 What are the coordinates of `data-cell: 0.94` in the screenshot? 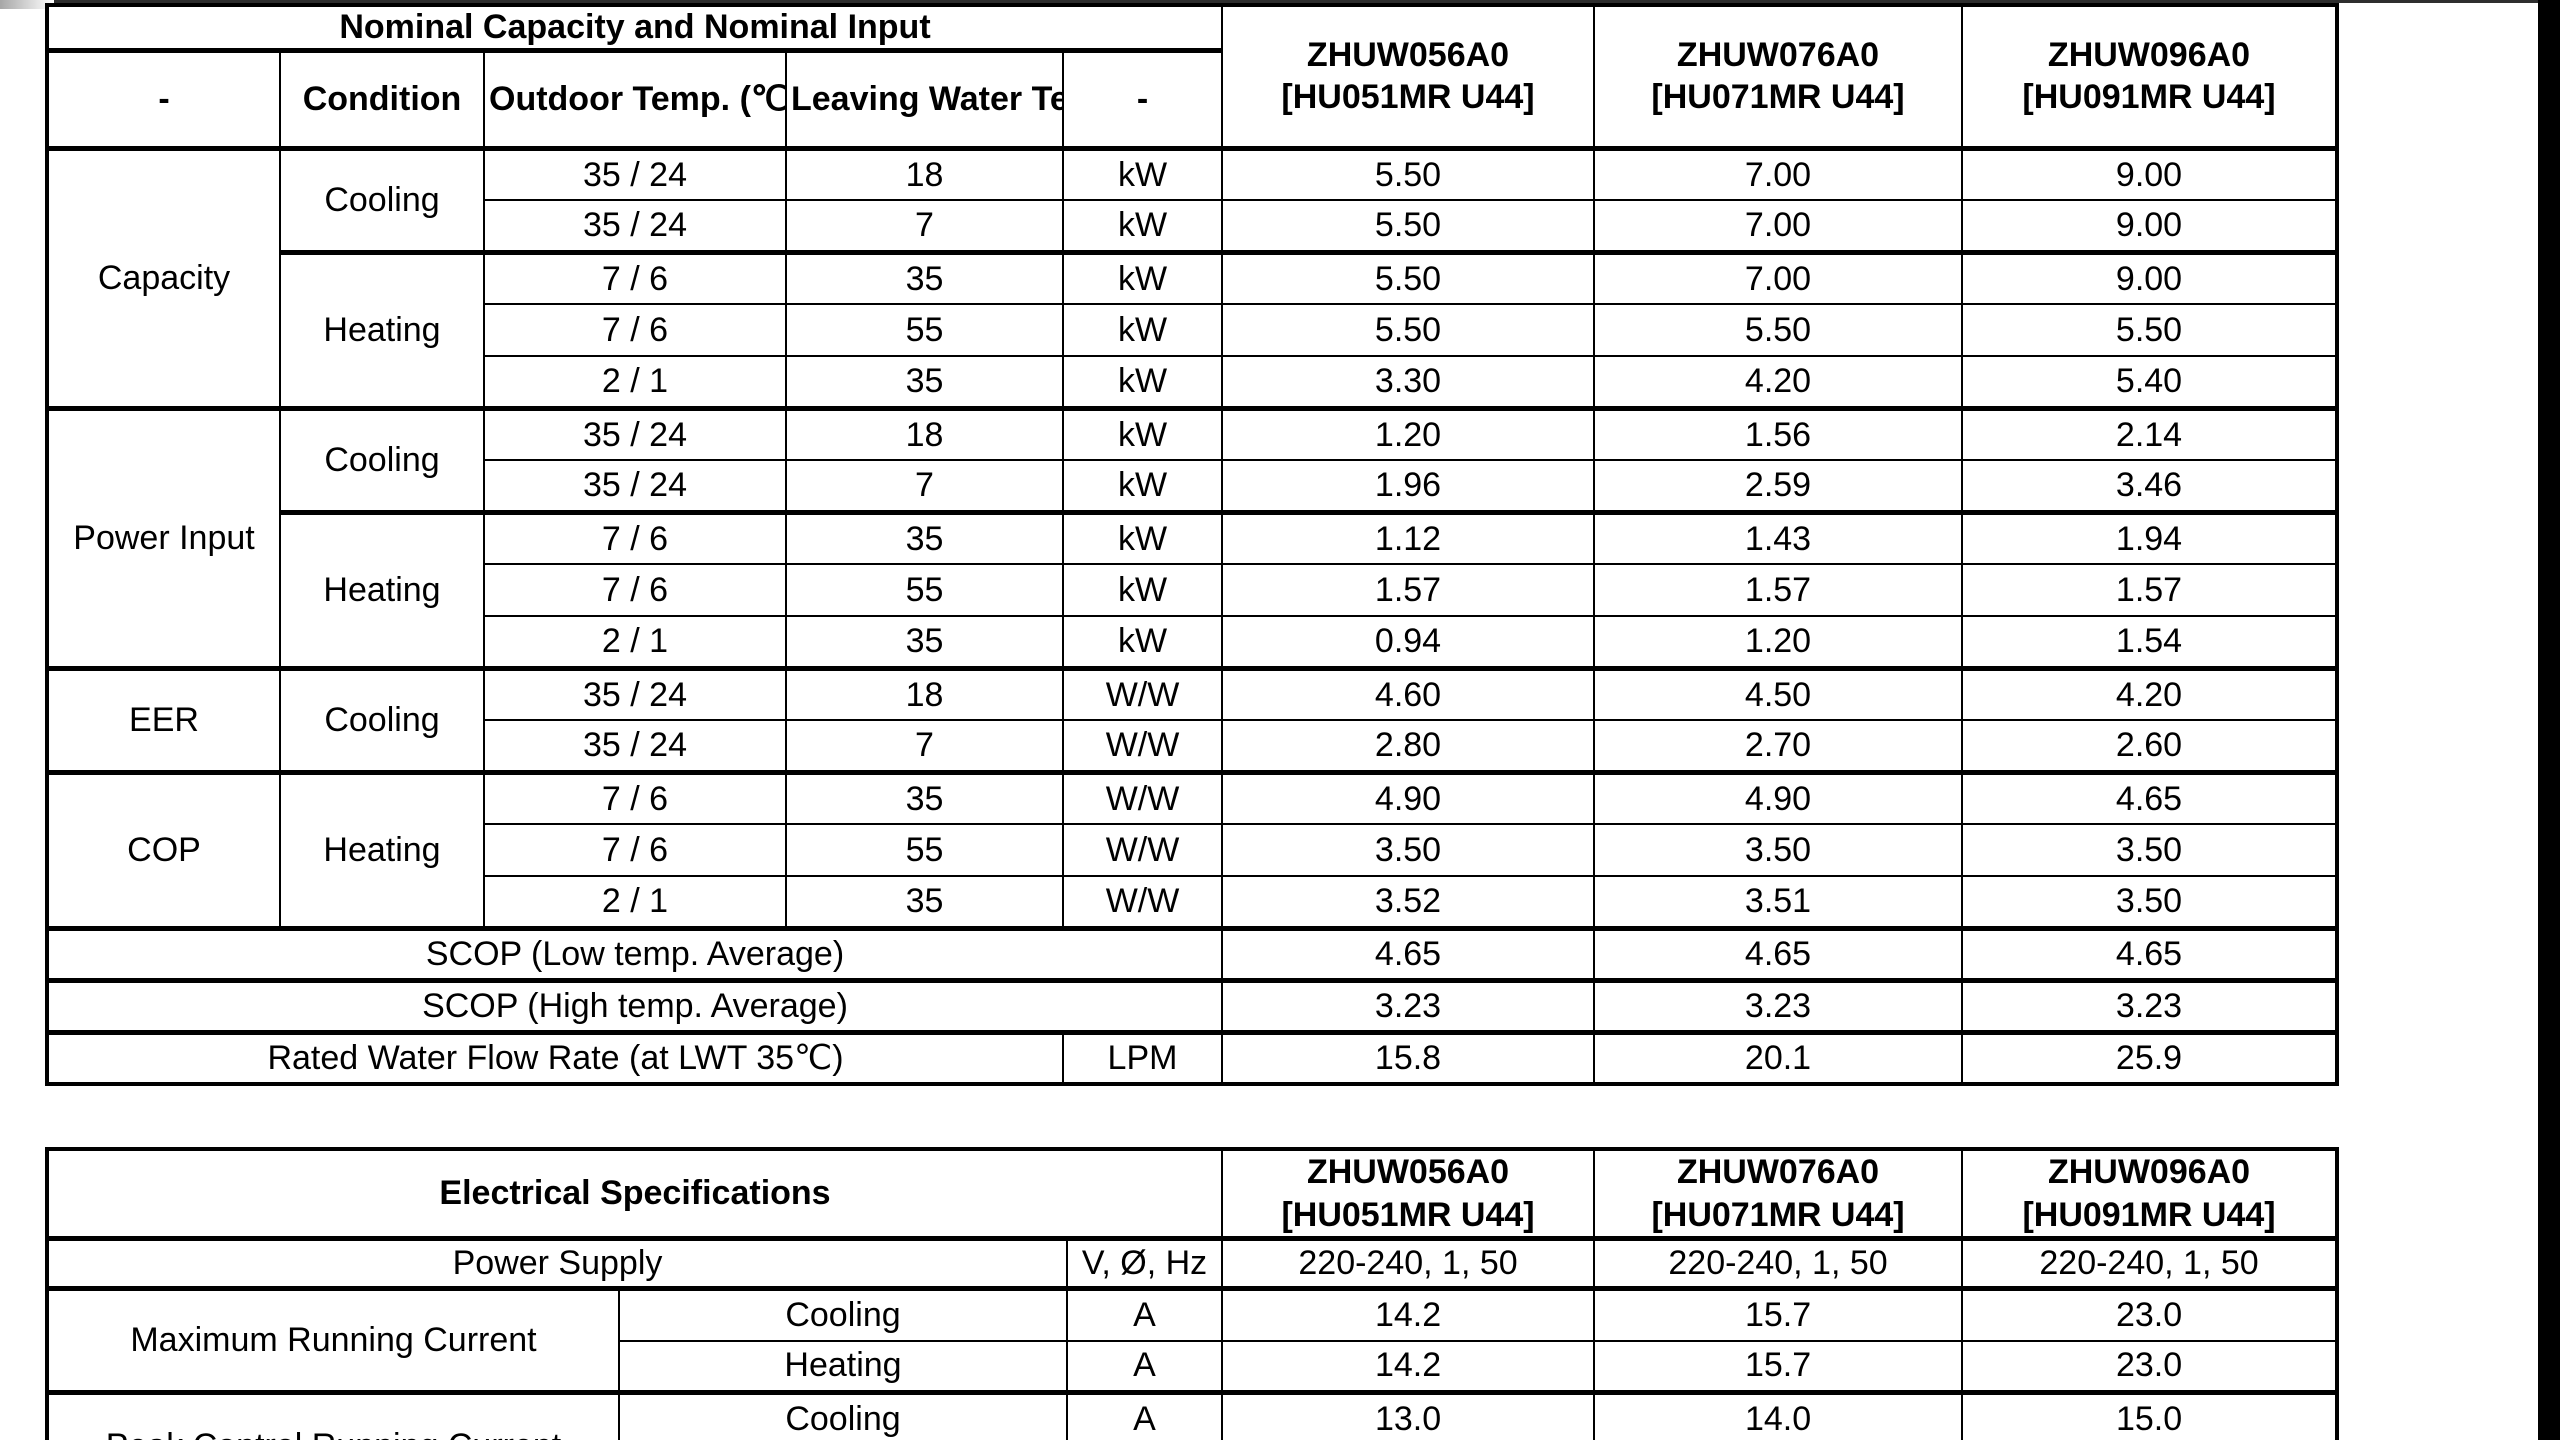 It's located at (1408, 642).